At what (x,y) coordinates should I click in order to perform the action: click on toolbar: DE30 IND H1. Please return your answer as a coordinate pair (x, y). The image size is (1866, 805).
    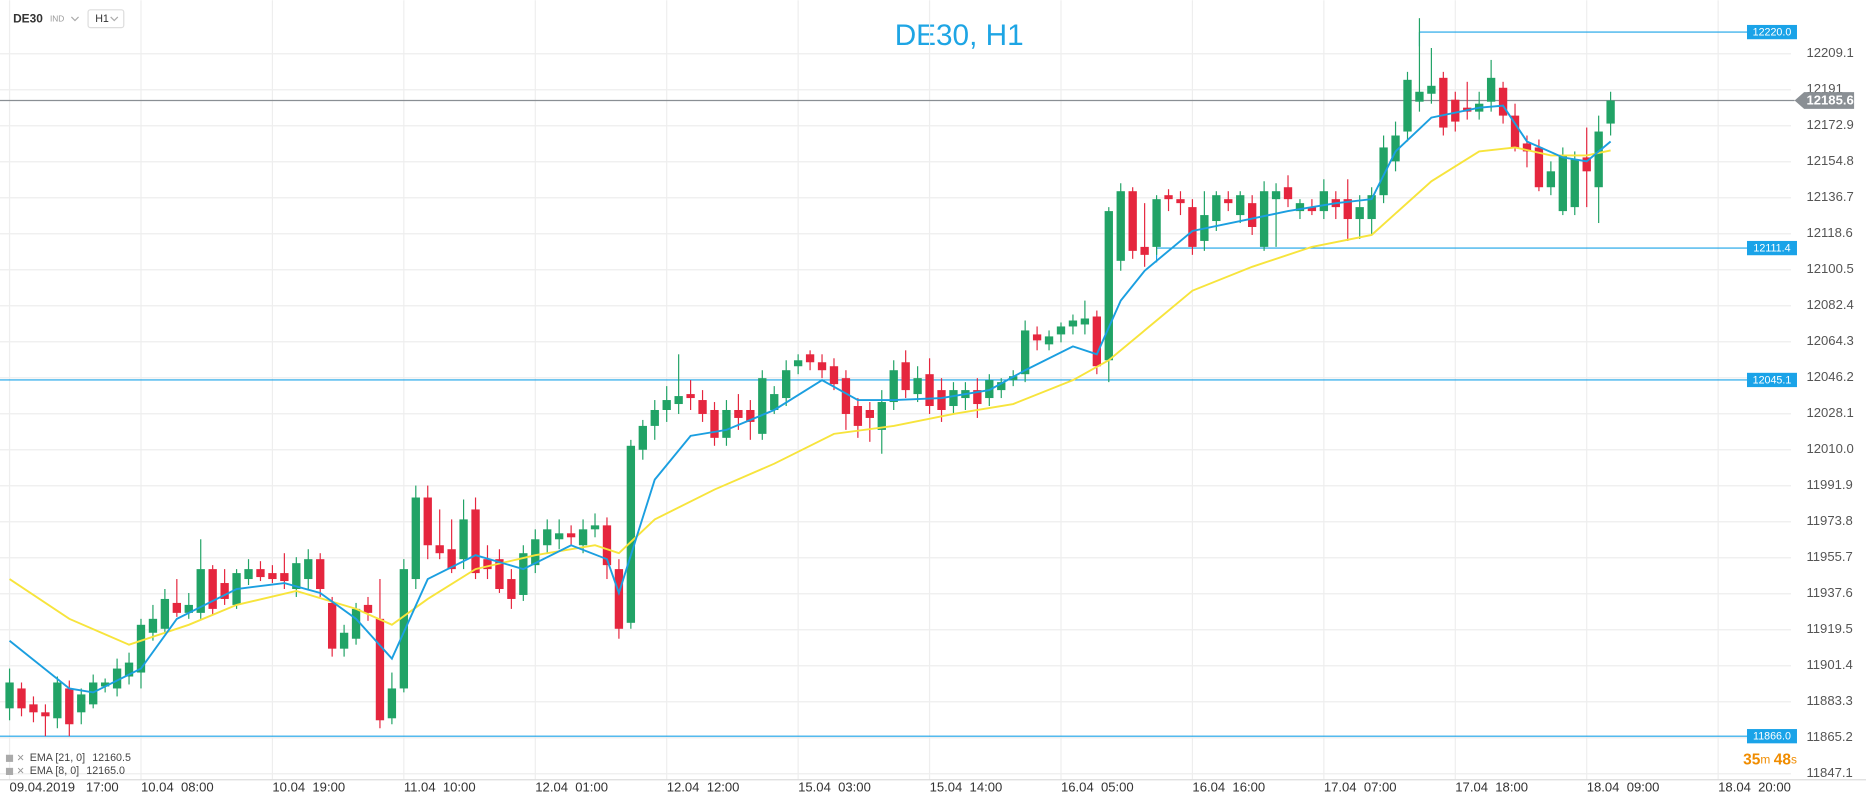
    Looking at the image, I should click on (69, 19).